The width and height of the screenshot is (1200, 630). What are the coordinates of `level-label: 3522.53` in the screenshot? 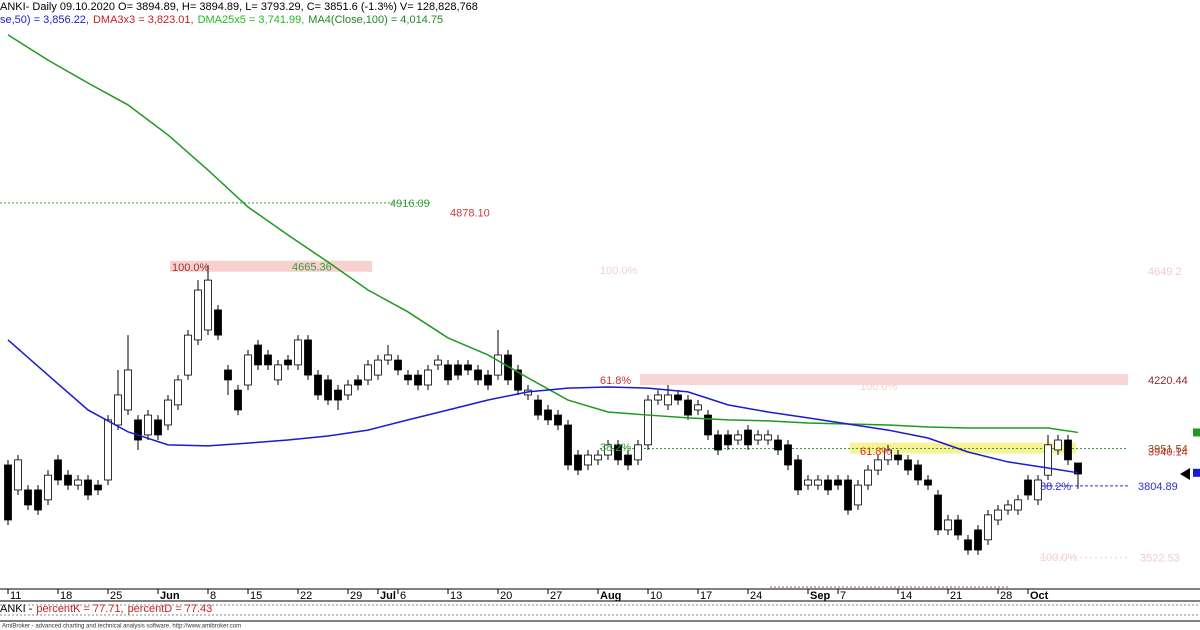 It's located at (1160, 559).